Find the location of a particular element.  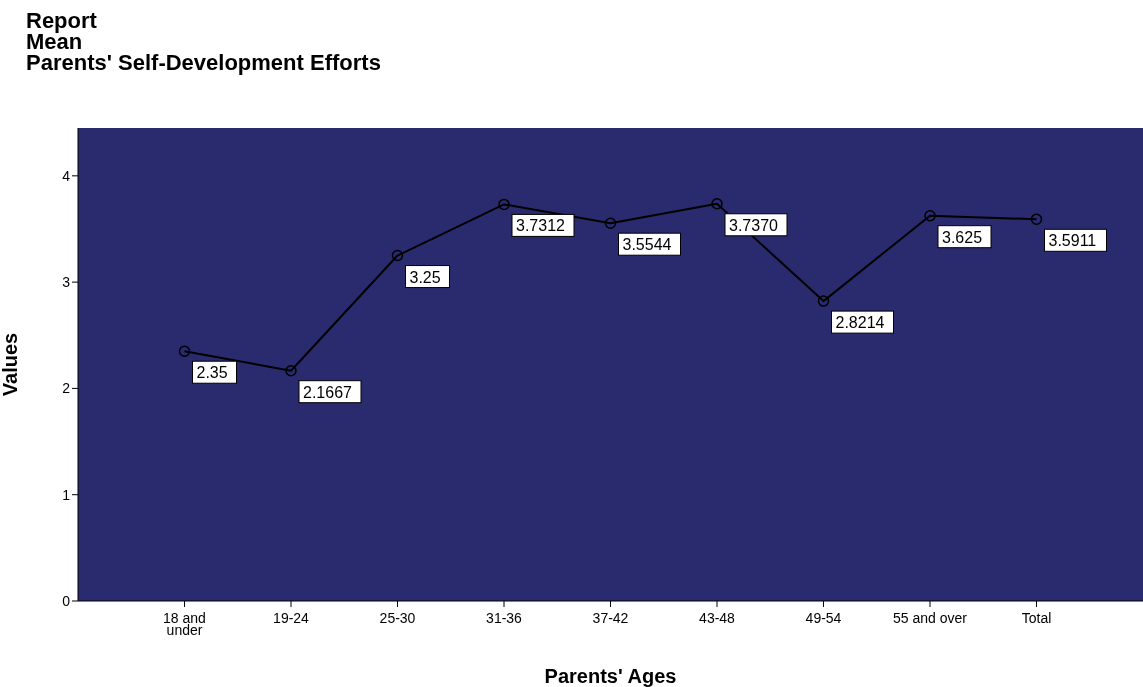

data-label: 3.5544 is located at coordinates (647, 245).